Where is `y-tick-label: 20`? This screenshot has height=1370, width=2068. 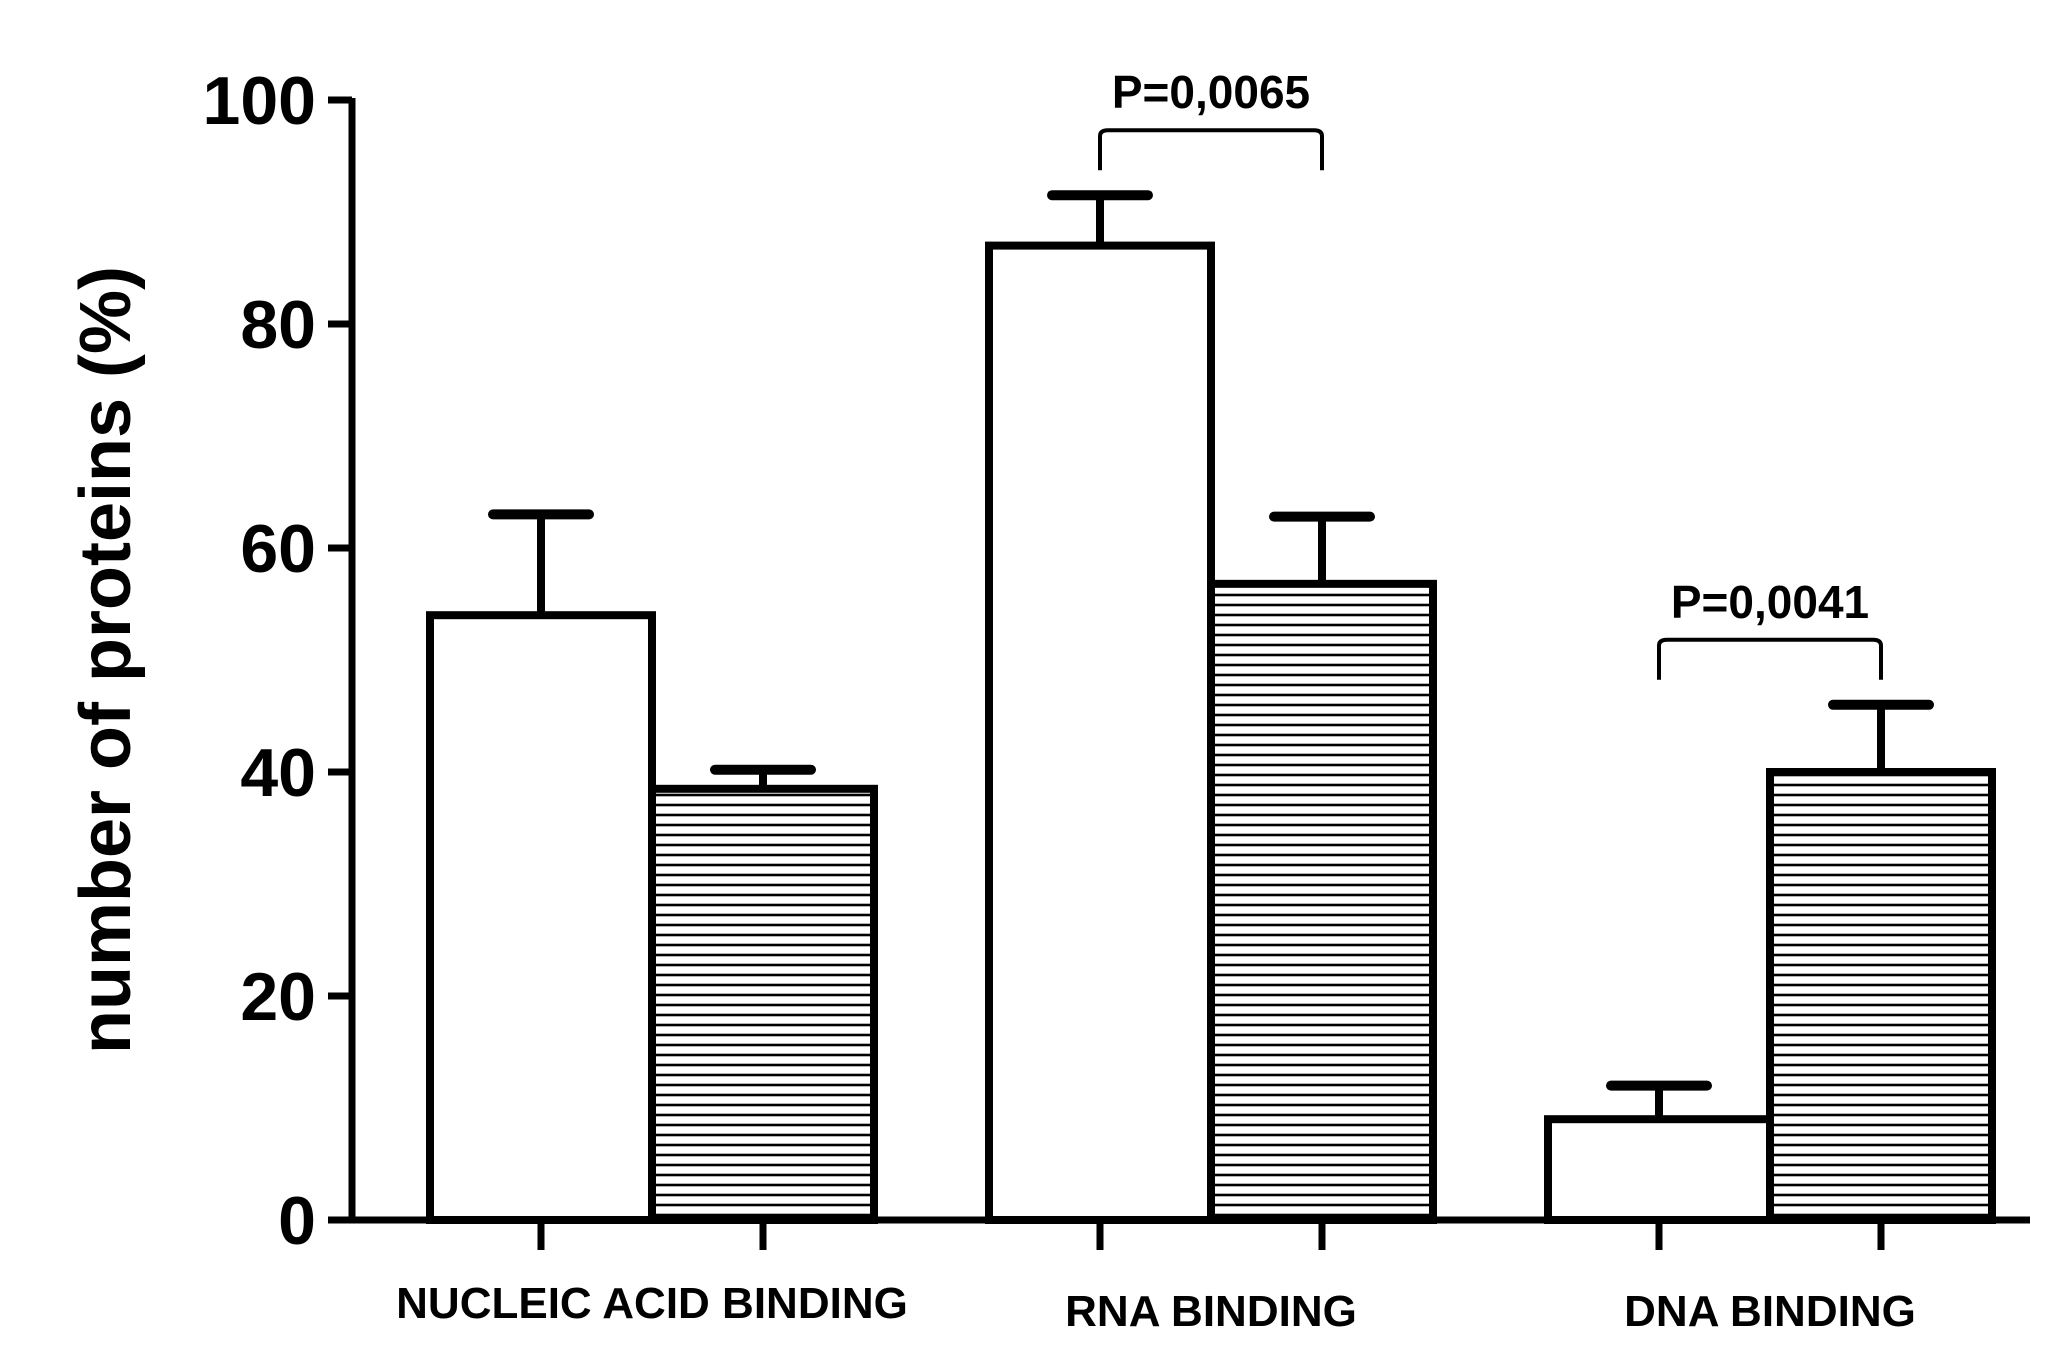
y-tick-label: 20 is located at coordinates (278, 997).